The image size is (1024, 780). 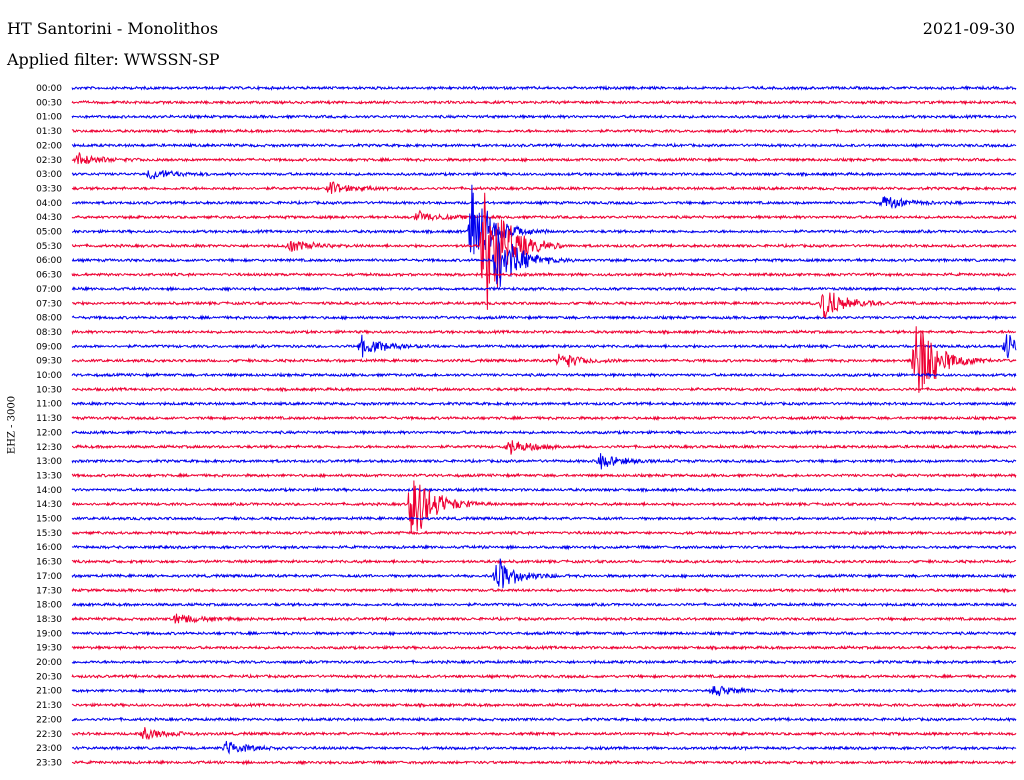 What do you see at coordinates (113, 28) in the screenshot?
I see `station-title: HT Santorini - Monolithos` at bounding box center [113, 28].